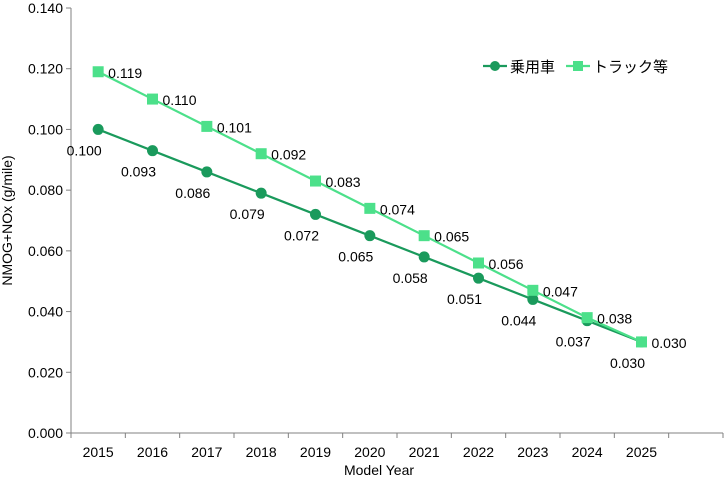  What do you see at coordinates (45, 251) in the screenshot?
I see `y-tick-label: 0.060` at bounding box center [45, 251].